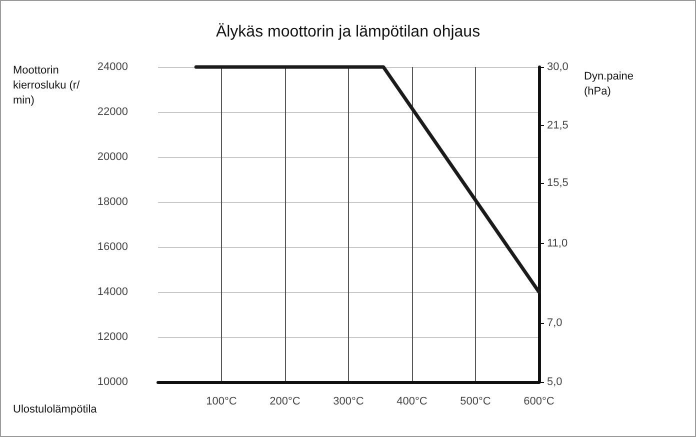 The height and width of the screenshot is (437, 696). Describe the element at coordinates (112, 292) in the screenshot. I see `y-tick-label: 14000` at that location.